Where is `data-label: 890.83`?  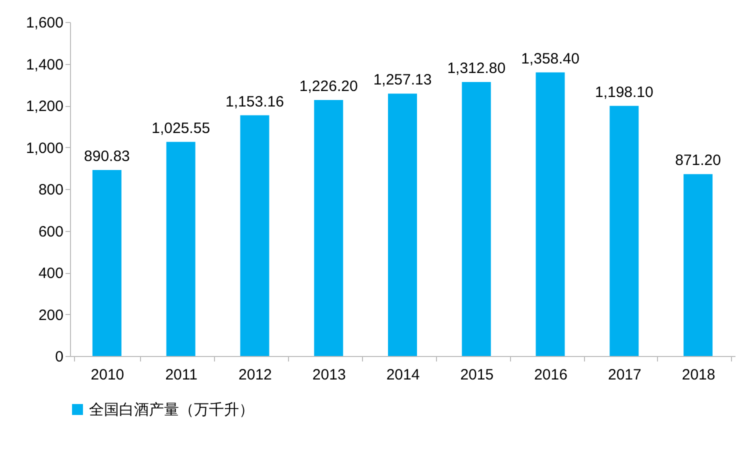 data-label: 890.83 is located at coordinates (107, 157).